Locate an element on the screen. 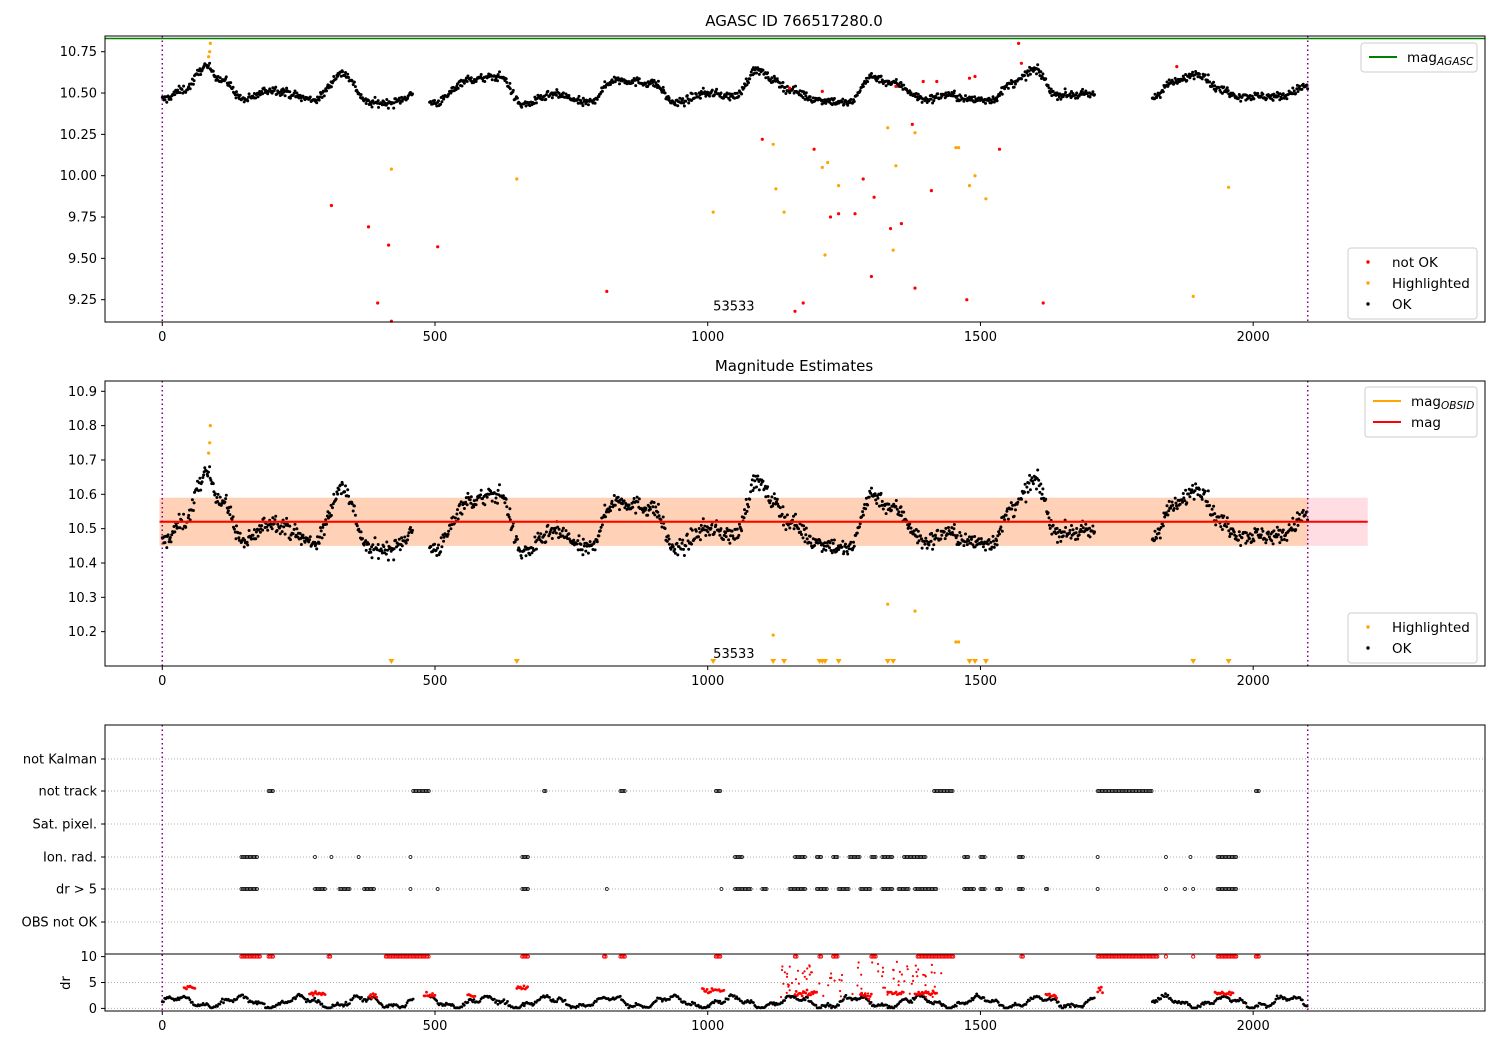  flag-category-label: Ion. rad. is located at coordinates (70, 858).